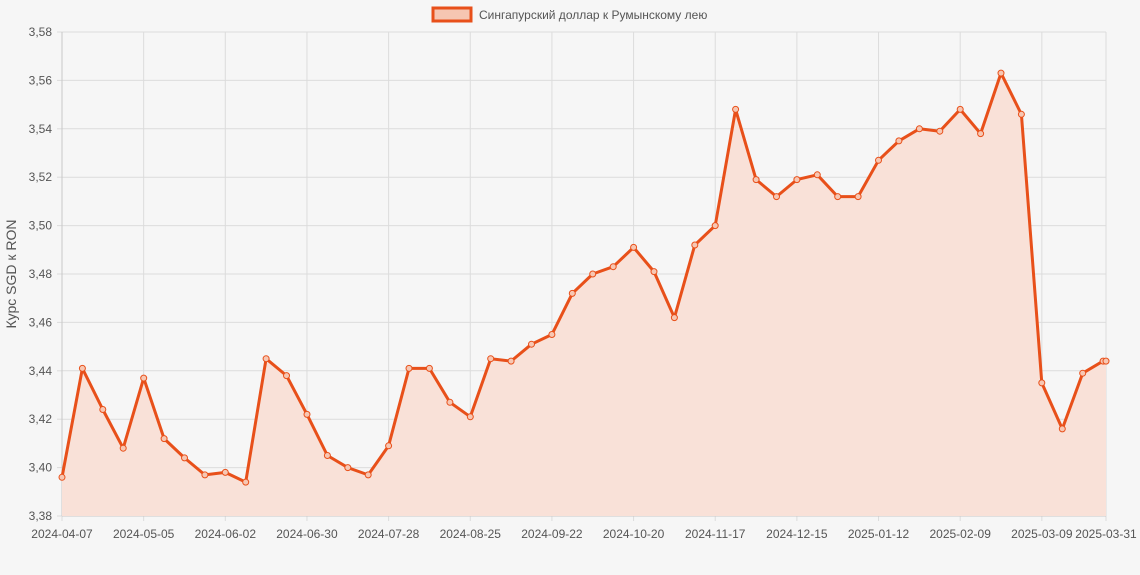 This screenshot has height=575, width=1140. I want to click on y-tick-label: 3,40, so click(41, 468).